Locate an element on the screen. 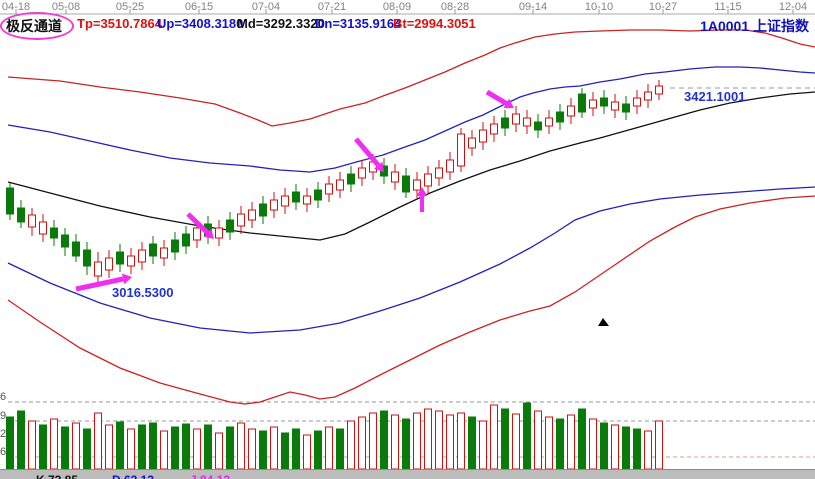  date-label: 04-18 is located at coordinates (16, 7).